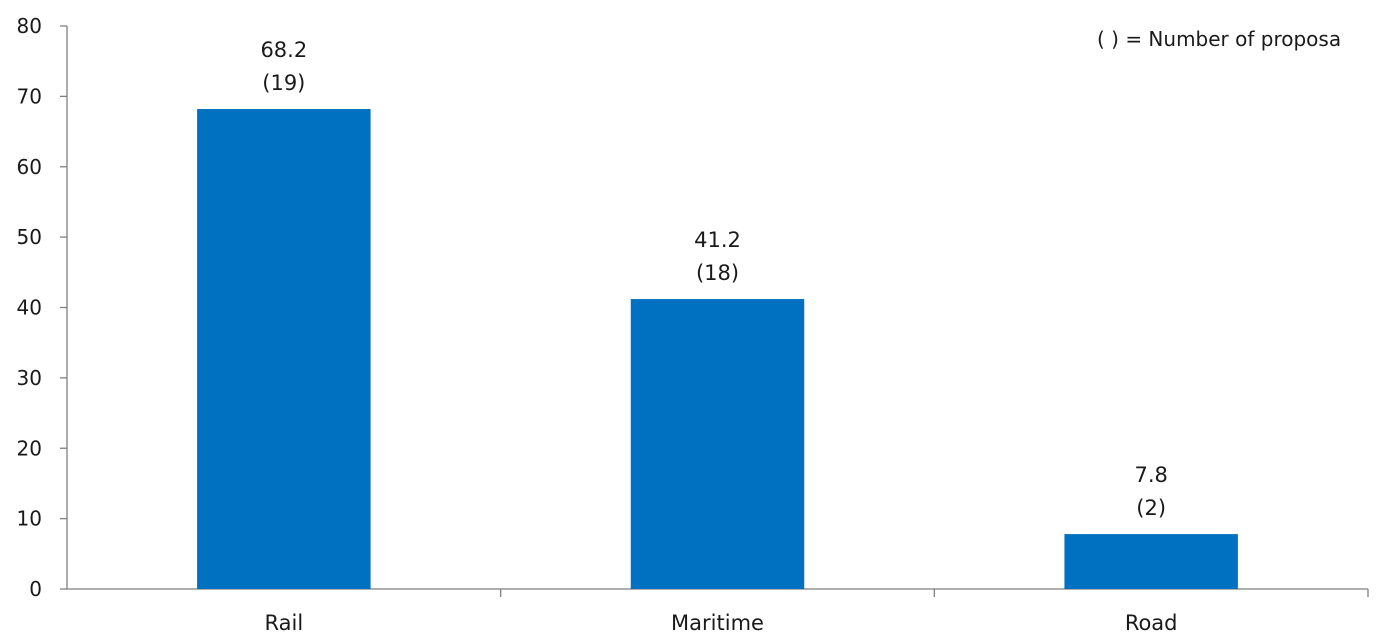 This screenshot has height=635, width=1376. Describe the element at coordinates (283, 50) in the screenshot. I see `value-label: 68.2` at that location.